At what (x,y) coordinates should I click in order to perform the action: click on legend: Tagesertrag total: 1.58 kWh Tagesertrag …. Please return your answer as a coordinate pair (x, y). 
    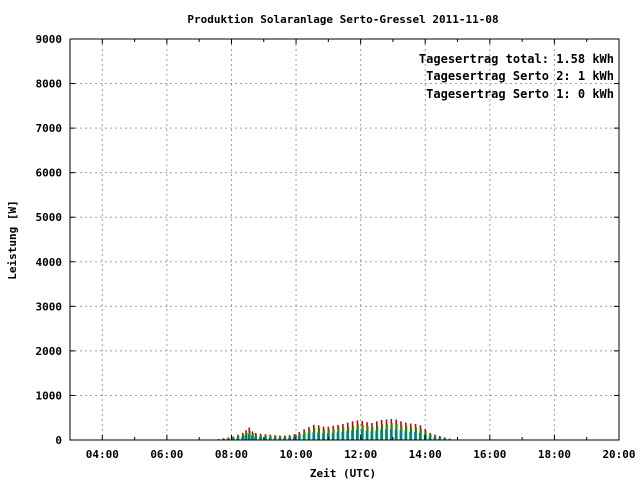
    Looking at the image, I should click on (516, 76).